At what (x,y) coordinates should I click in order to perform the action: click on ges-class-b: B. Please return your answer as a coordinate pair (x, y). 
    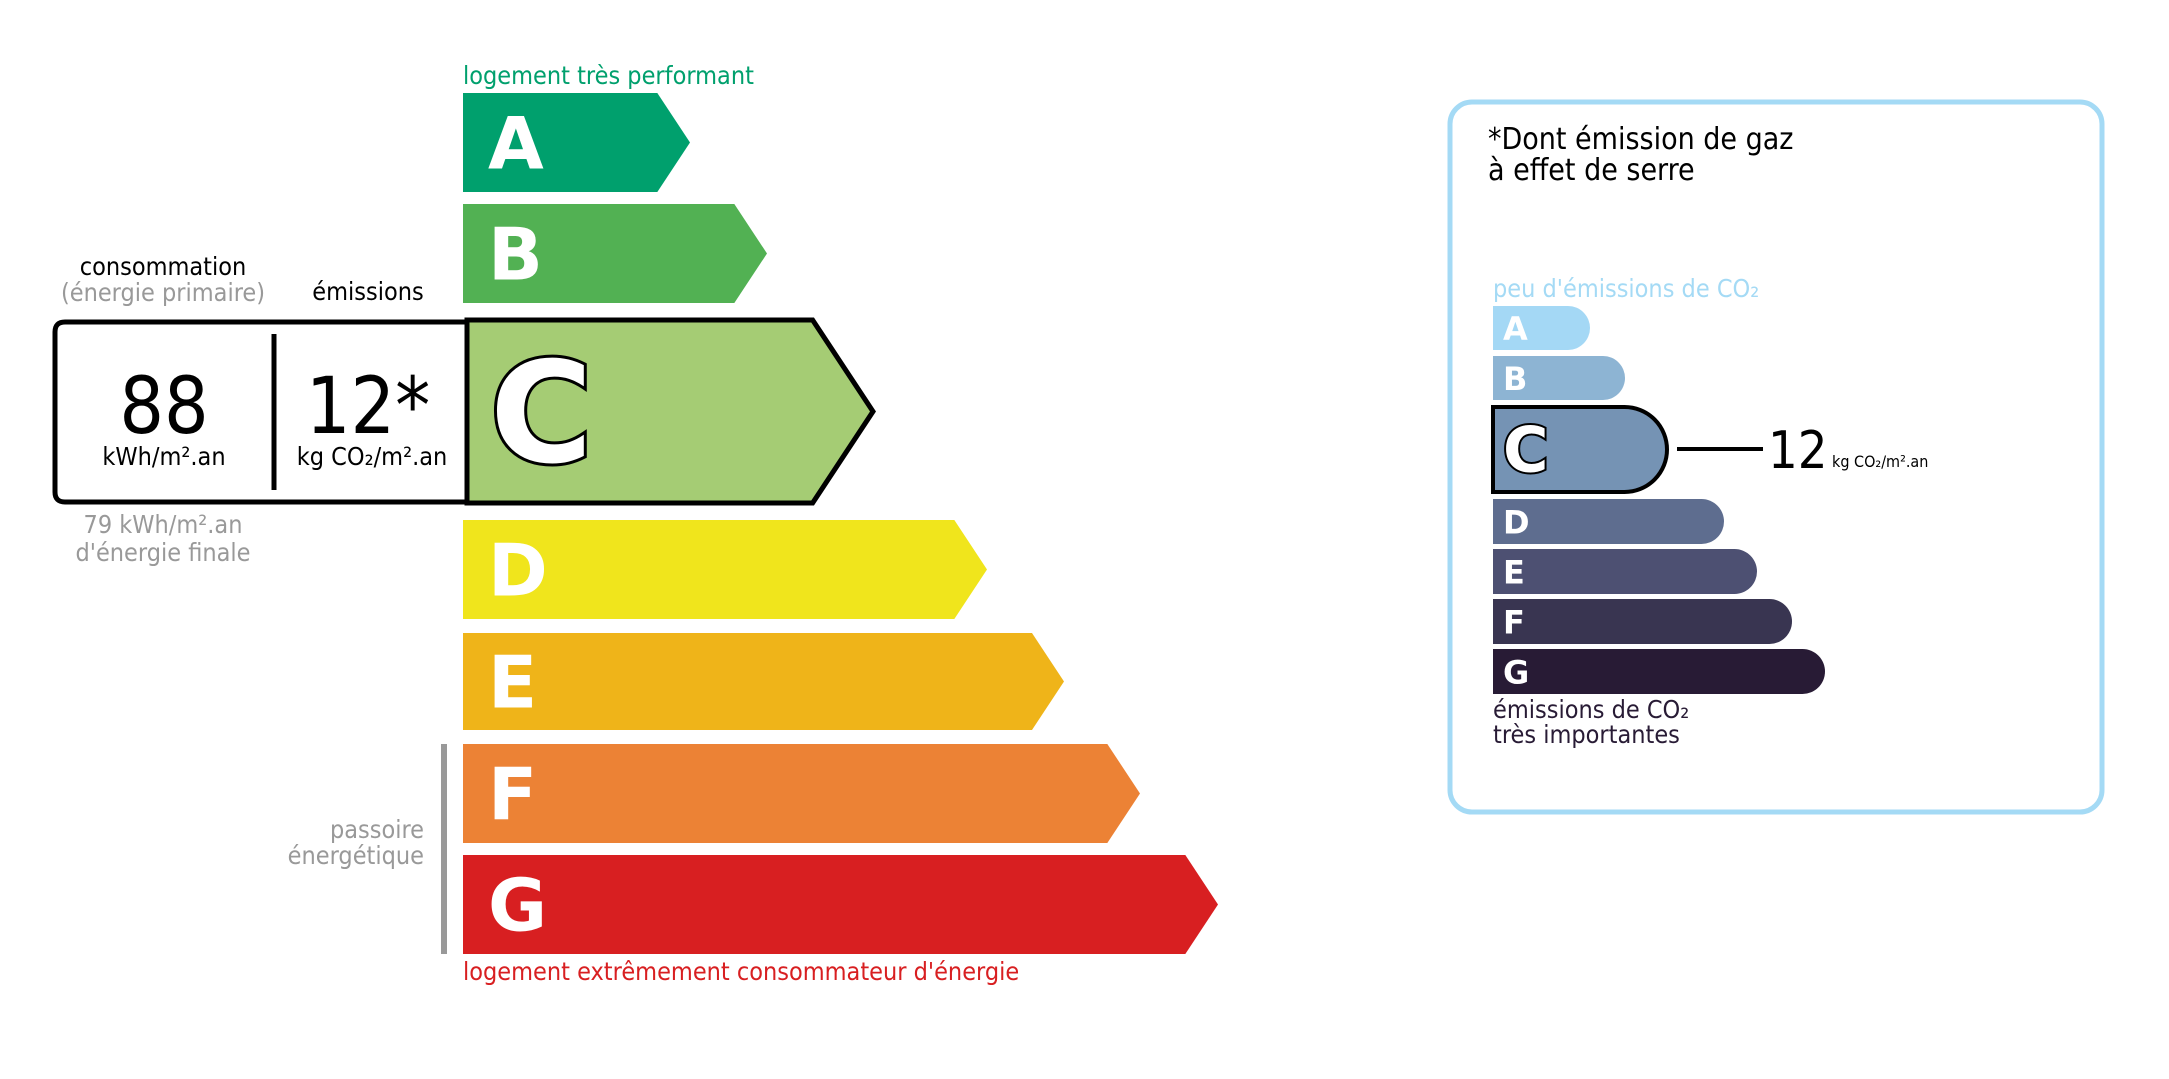
    Looking at the image, I should click on (1559, 378).